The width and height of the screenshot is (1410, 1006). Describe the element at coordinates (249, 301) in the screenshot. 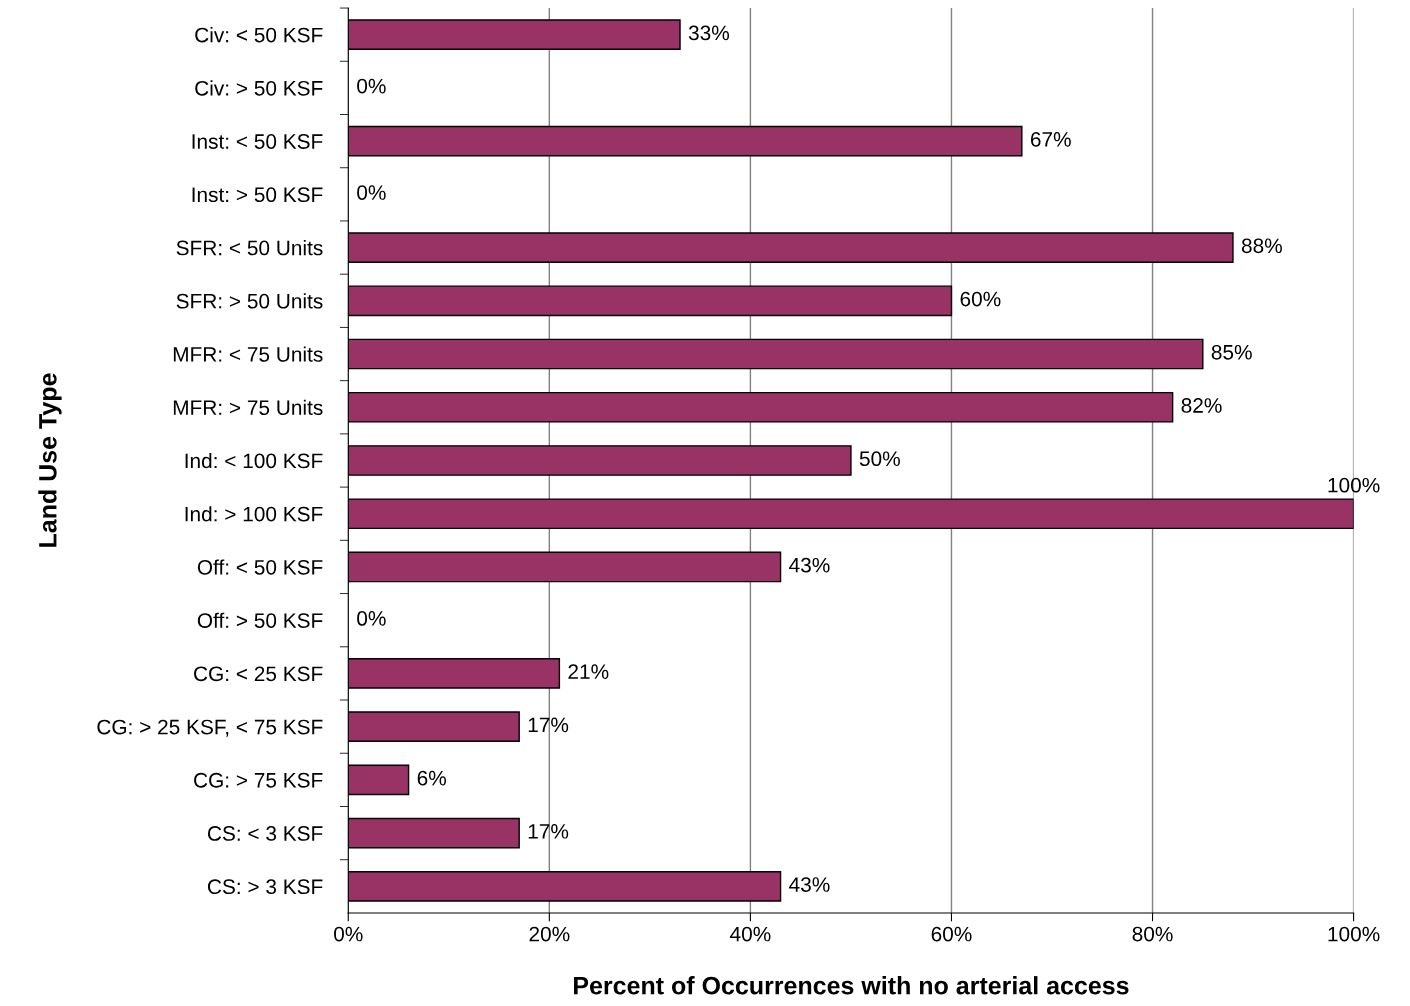

I see `y-tick-label: SFR: > 50 Units` at that location.